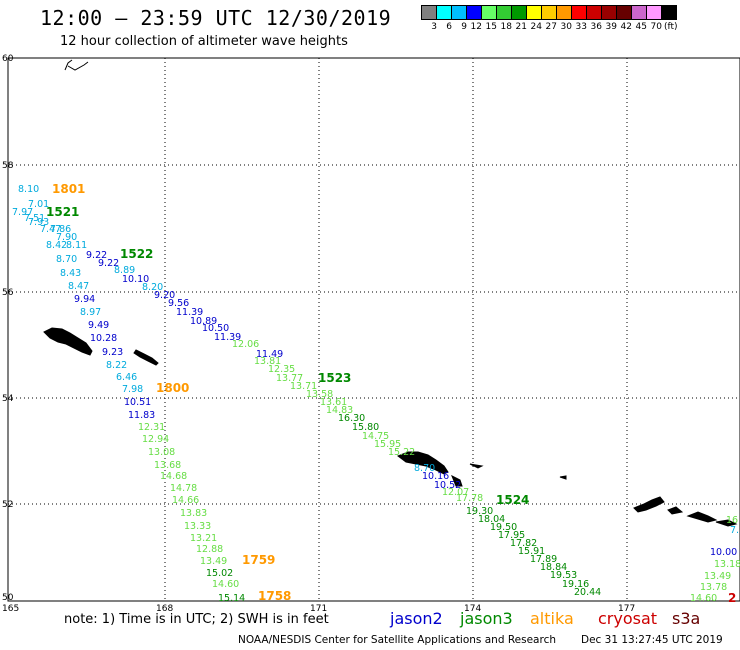 The width and height of the screenshot is (740, 650). Describe the element at coordinates (333, 402) in the screenshot. I see `wave-height-label: 13.61` at that location.